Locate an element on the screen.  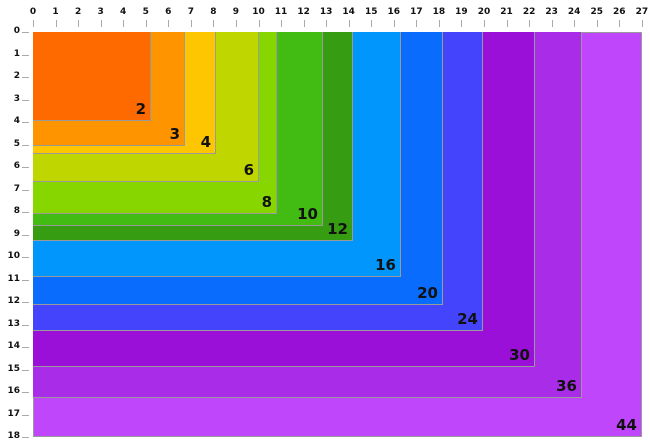
rectangle-label: 20 is located at coordinates (427, 293).